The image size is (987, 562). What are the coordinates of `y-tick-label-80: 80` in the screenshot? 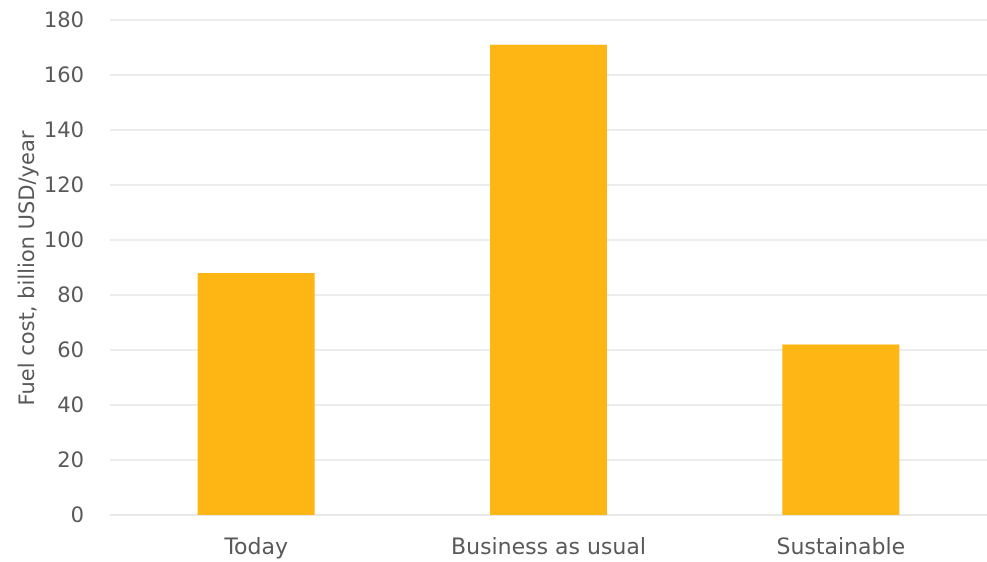 It's located at (70, 295).